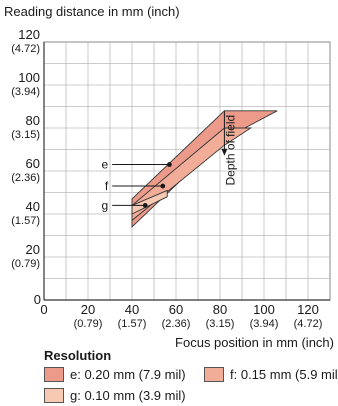 The height and width of the screenshot is (406, 338). Describe the element at coordinates (220, 324) in the screenshot. I see `x-tick-sublabel: (3.15)` at that location.